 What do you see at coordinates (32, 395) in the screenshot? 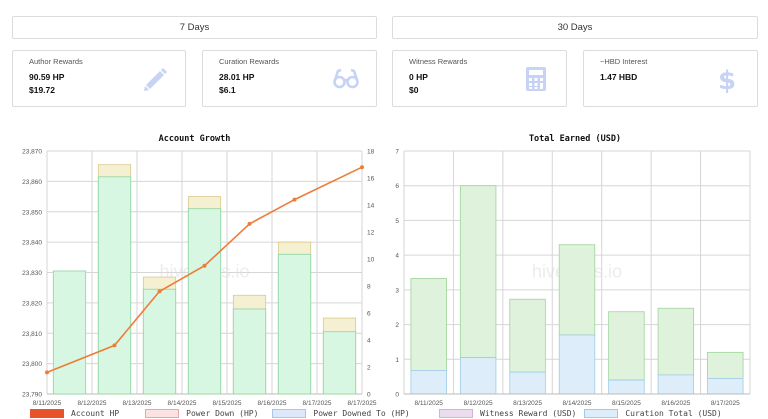
I see `y-tick-label: 23,790` at bounding box center [32, 395].